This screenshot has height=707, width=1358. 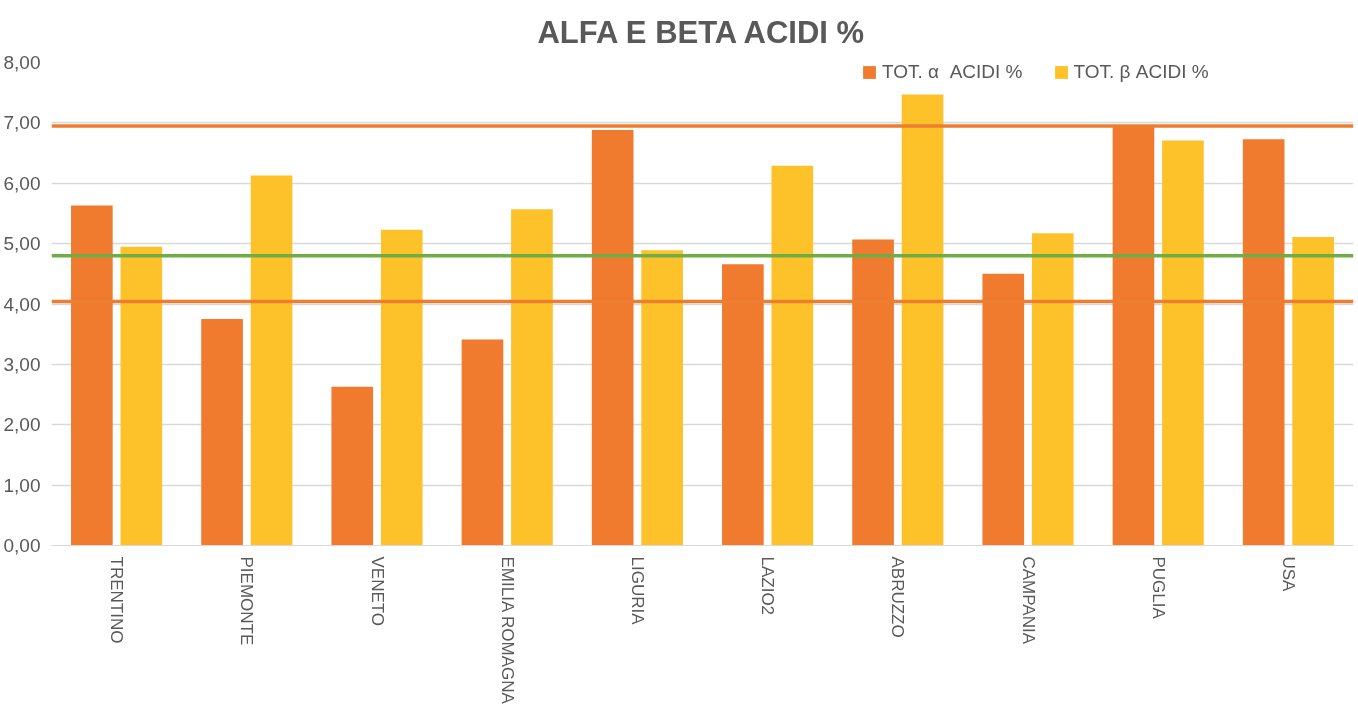 What do you see at coordinates (22, 364) in the screenshot?
I see `y-tick-label: 3,00` at bounding box center [22, 364].